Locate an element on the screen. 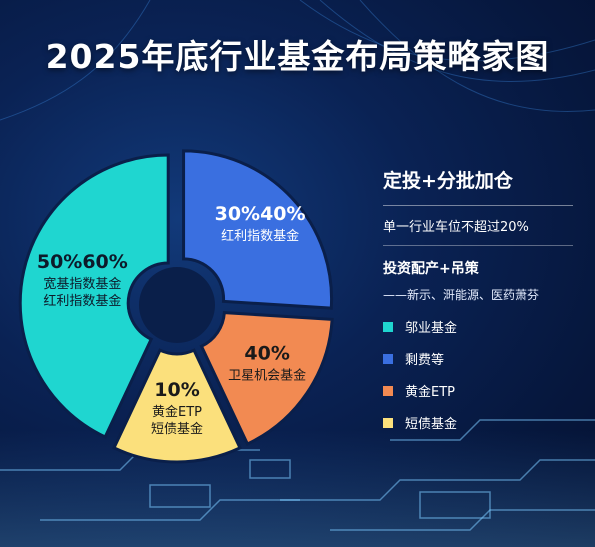  slice-category-label: 宽基指数基金 is located at coordinates (82, 284).